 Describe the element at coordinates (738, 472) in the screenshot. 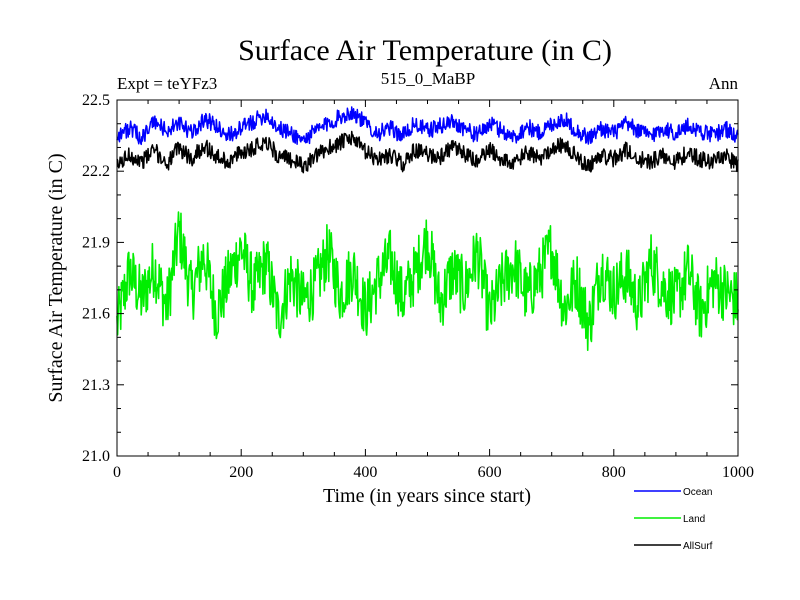

I see `x-tick-label: 1000` at that location.